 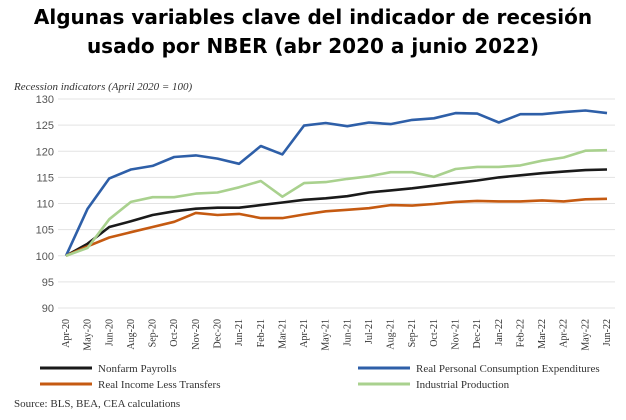 I want to click on x-tick-label: Jun-22, so click(x=607, y=332).